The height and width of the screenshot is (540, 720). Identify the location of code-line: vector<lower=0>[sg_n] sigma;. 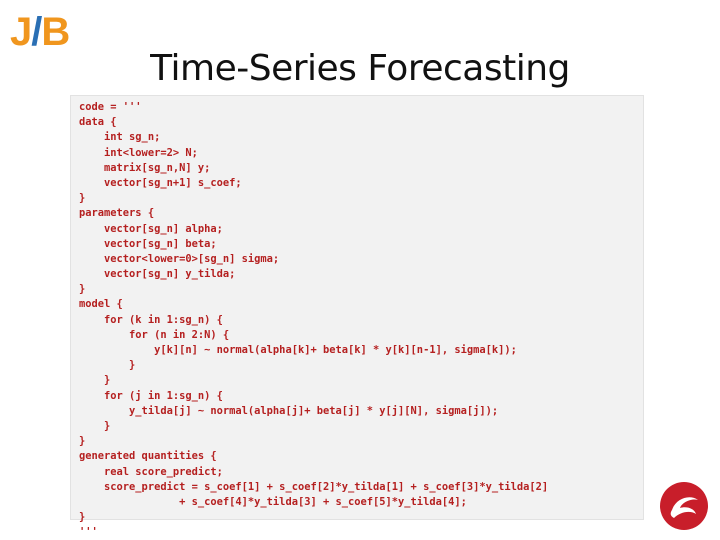
(179, 258).